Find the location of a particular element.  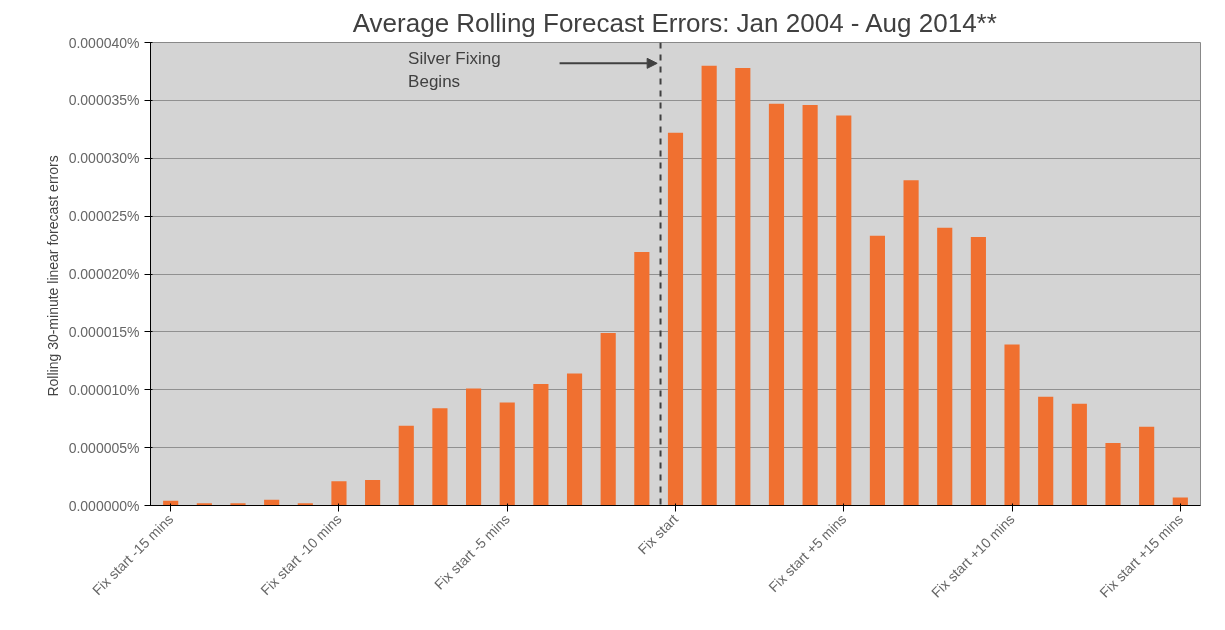

y-tick-label: 0.000010% is located at coordinates (104, 389).